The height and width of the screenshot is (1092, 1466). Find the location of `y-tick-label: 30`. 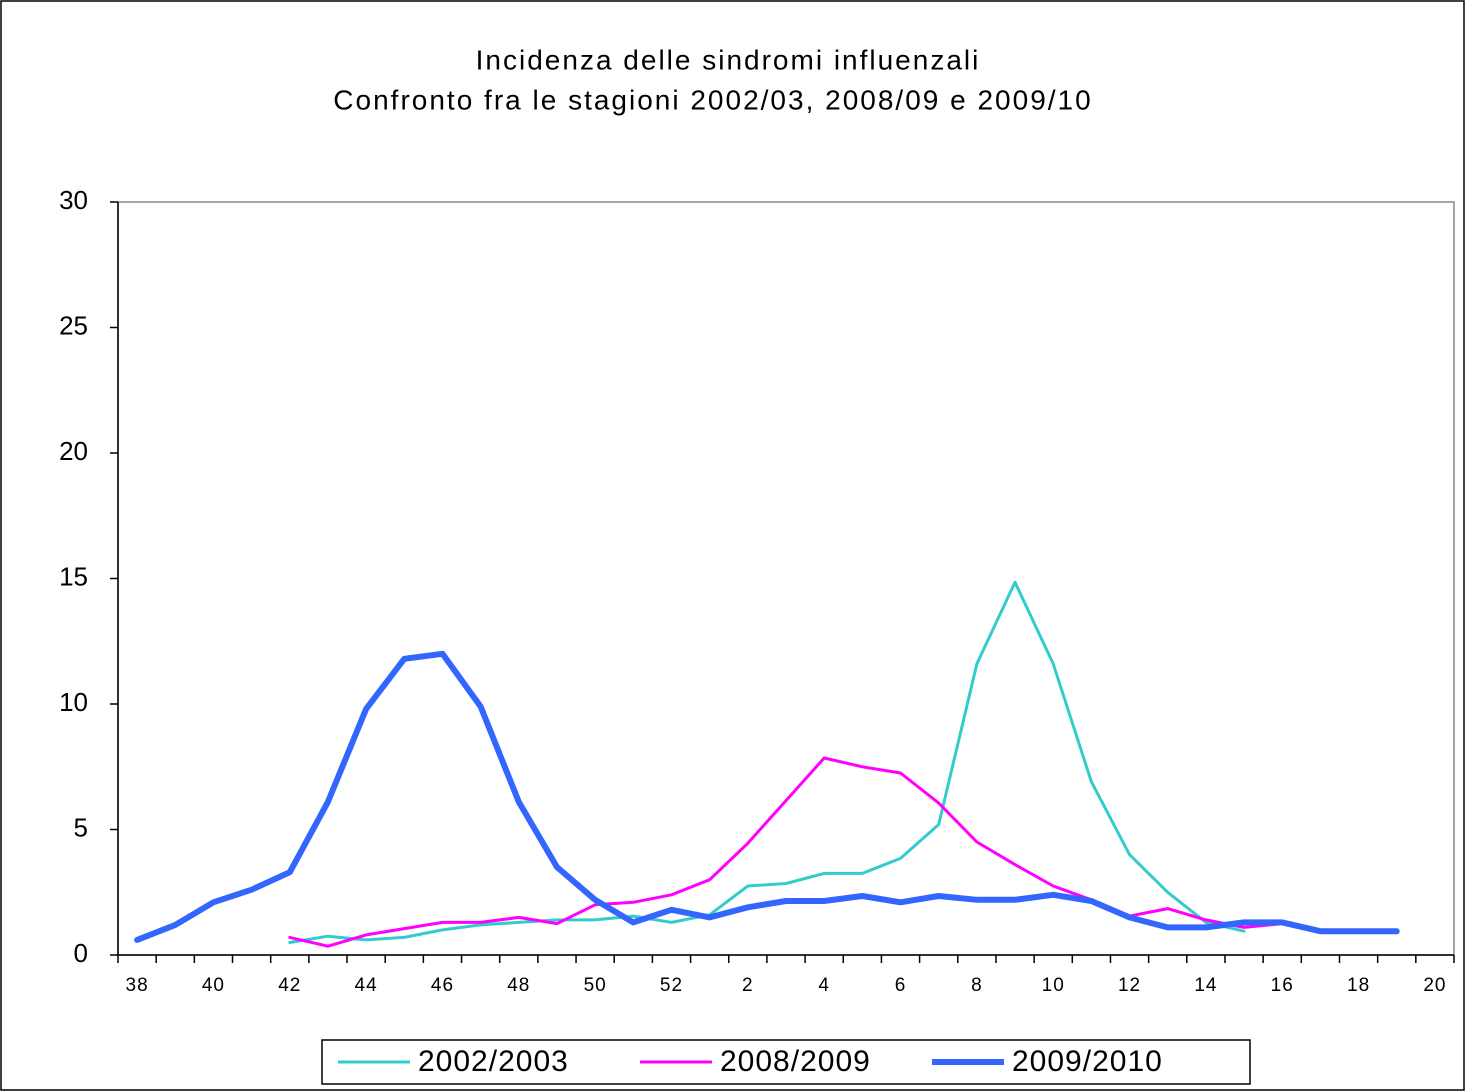

y-tick-label: 30 is located at coordinates (73, 200).